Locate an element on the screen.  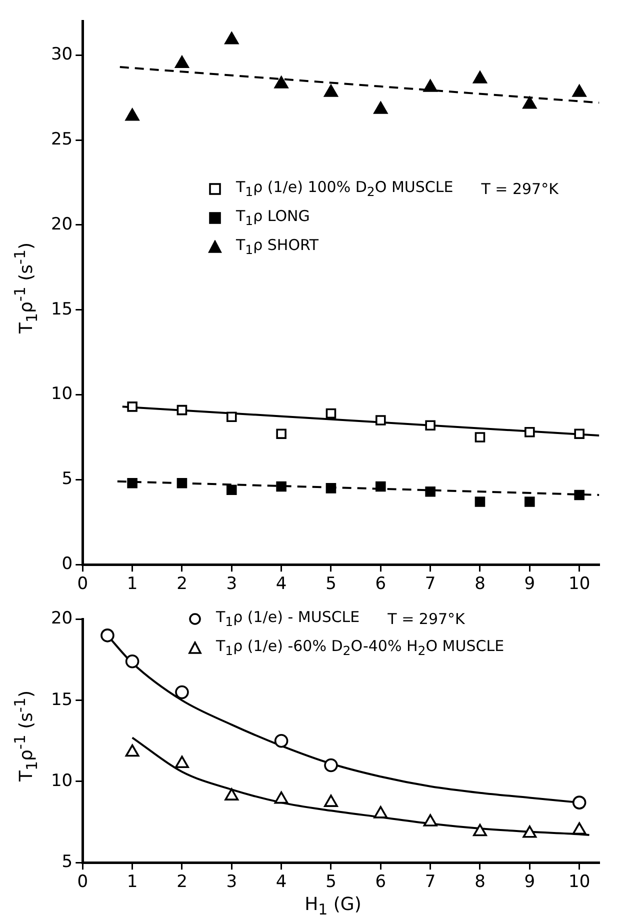
line-series is located at coordinates (360, 786).